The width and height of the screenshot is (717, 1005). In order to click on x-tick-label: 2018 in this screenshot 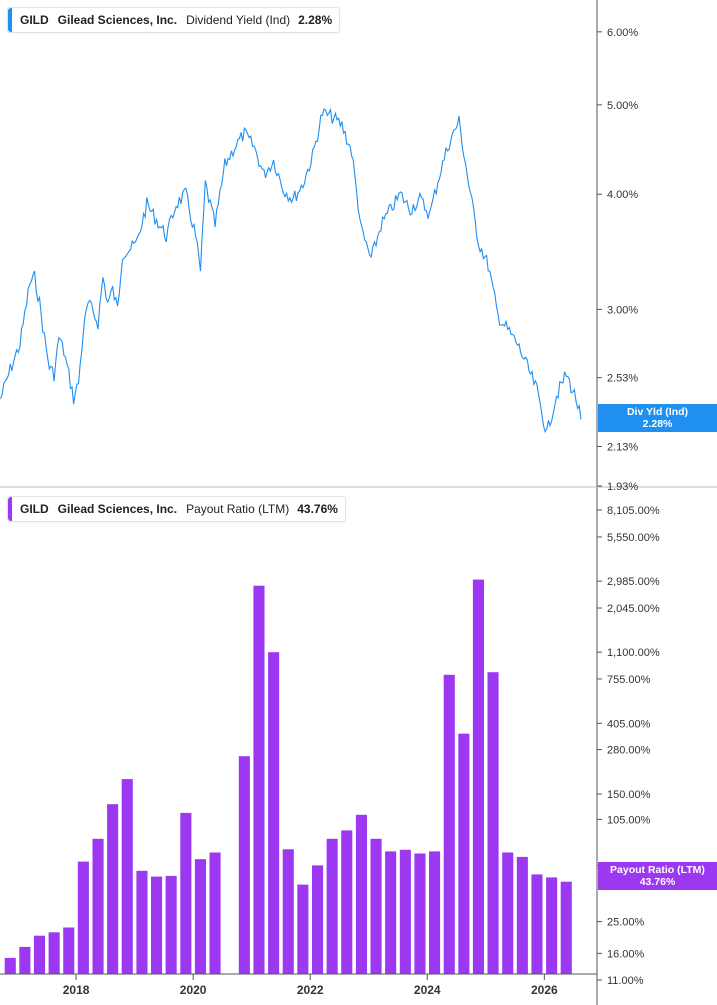, I will do `click(76, 990)`.